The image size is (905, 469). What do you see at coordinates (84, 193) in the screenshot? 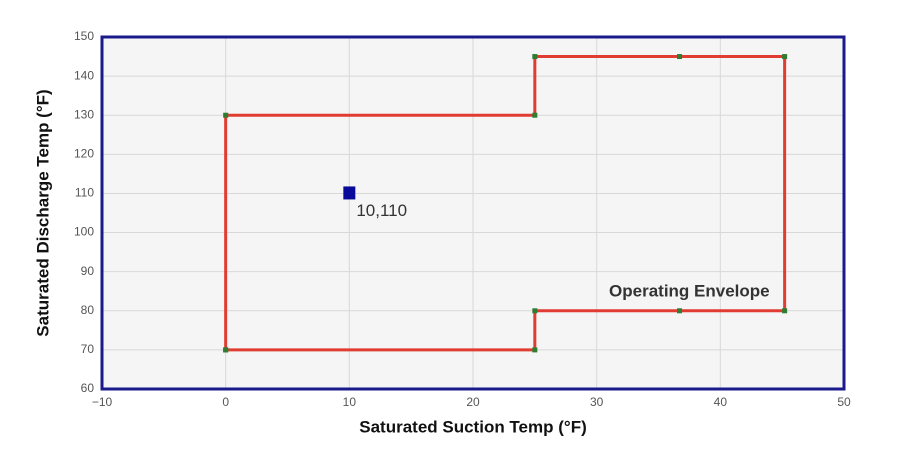
I see `y-tick-label: 110` at bounding box center [84, 193].